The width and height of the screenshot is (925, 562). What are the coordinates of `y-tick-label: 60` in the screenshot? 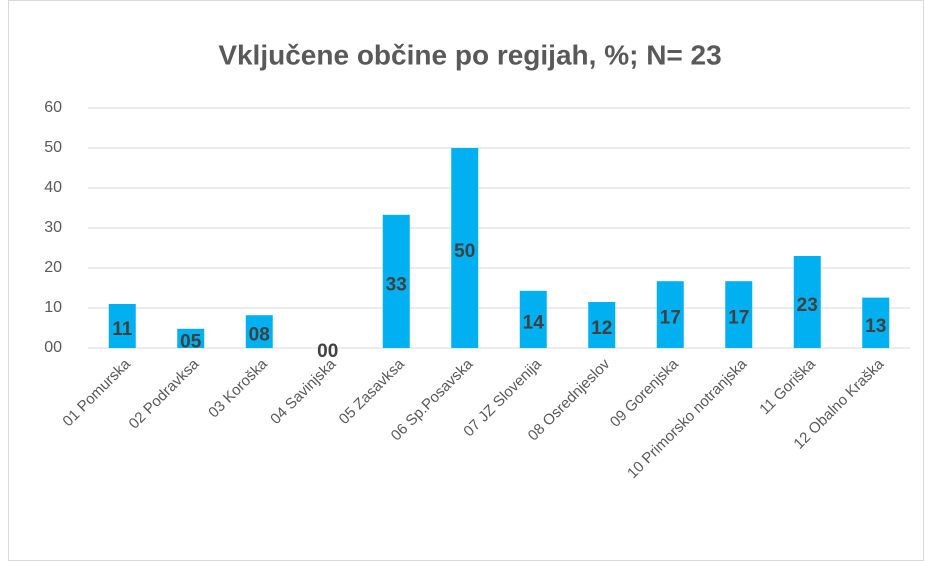 It's located at (53, 107).